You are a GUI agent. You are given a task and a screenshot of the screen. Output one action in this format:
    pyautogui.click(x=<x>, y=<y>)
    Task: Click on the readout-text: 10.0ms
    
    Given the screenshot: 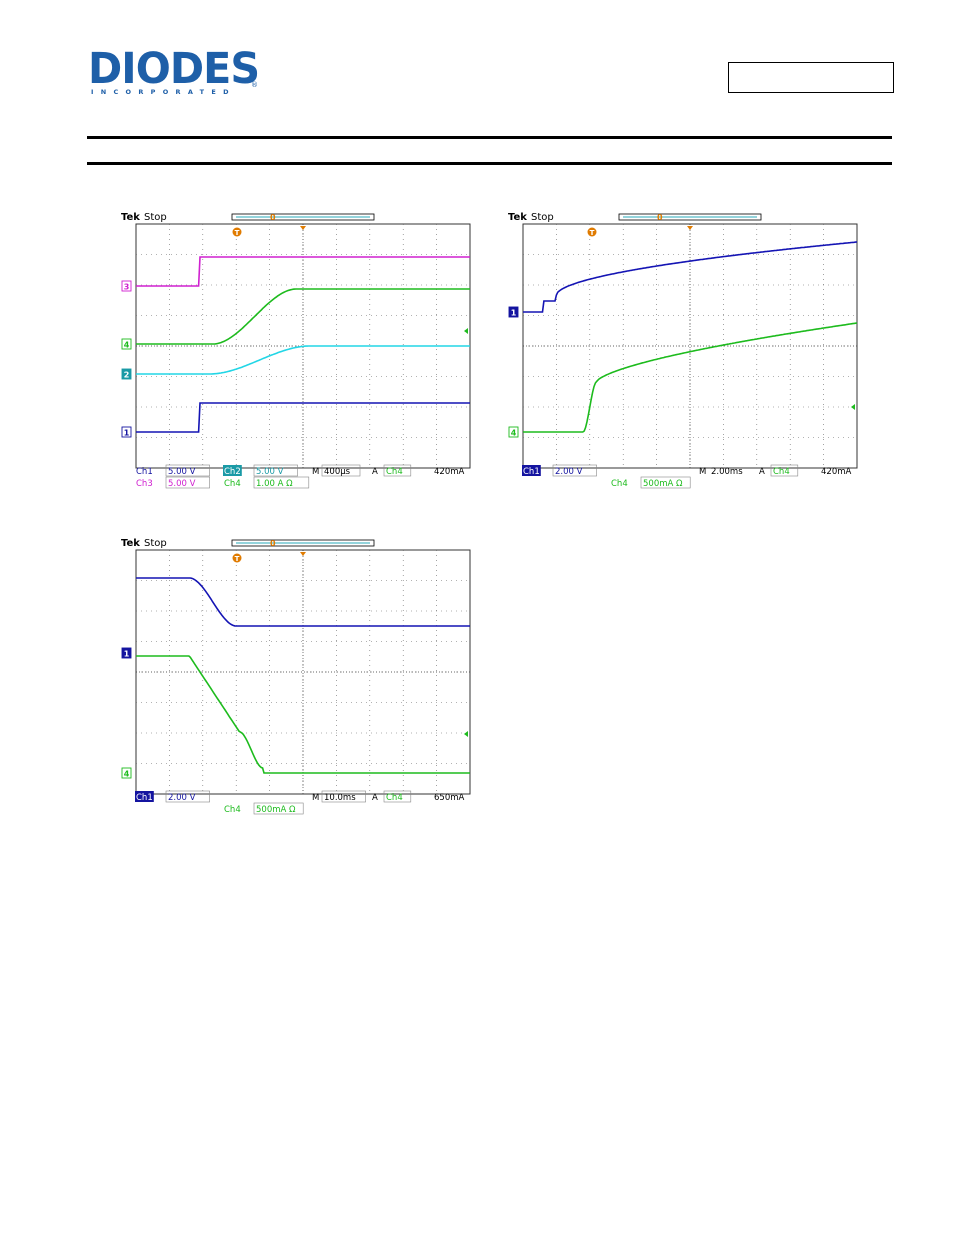 What is the action you would take?
    pyautogui.click(x=340, y=798)
    